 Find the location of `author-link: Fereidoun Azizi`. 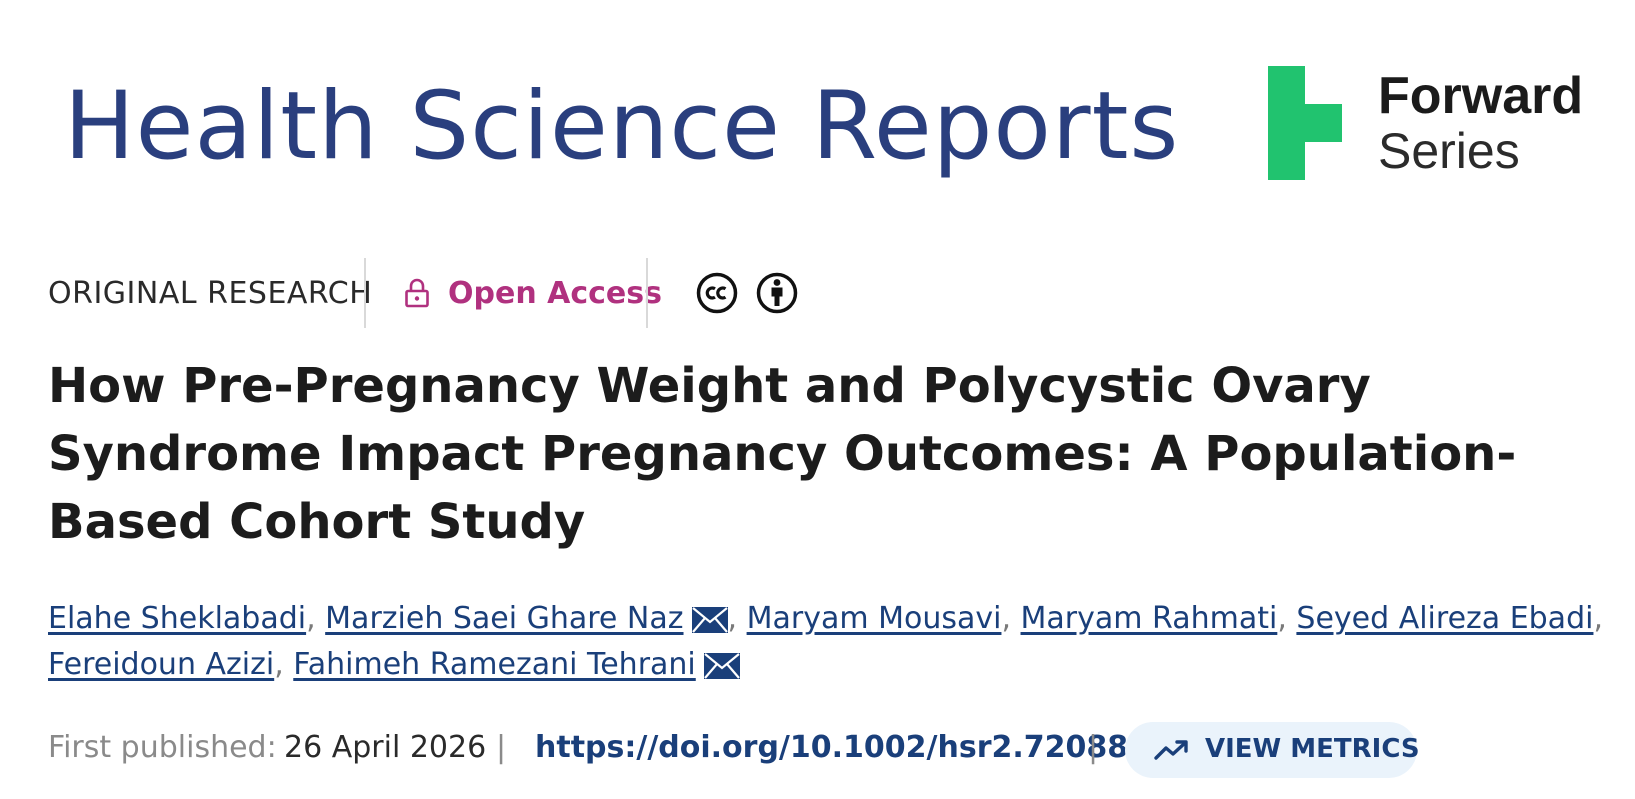

author-link: Fereidoun Azizi is located at coordinates (161, 664).